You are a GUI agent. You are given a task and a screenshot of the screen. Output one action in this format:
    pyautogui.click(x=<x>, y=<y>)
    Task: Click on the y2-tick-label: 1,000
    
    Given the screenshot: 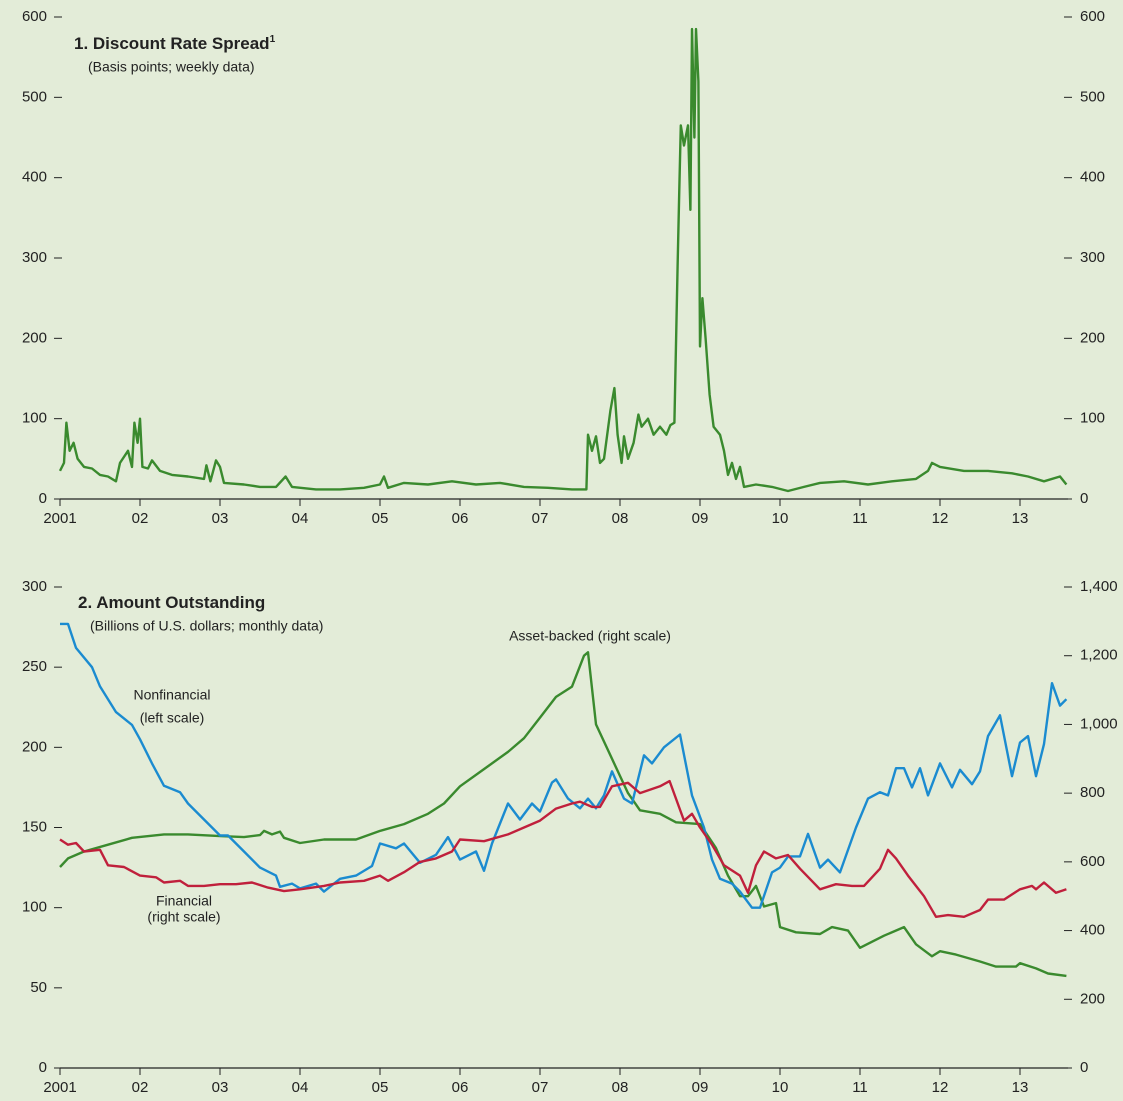 What is the action you would take?
    pyautogui.click(x=1099, y=723)
    